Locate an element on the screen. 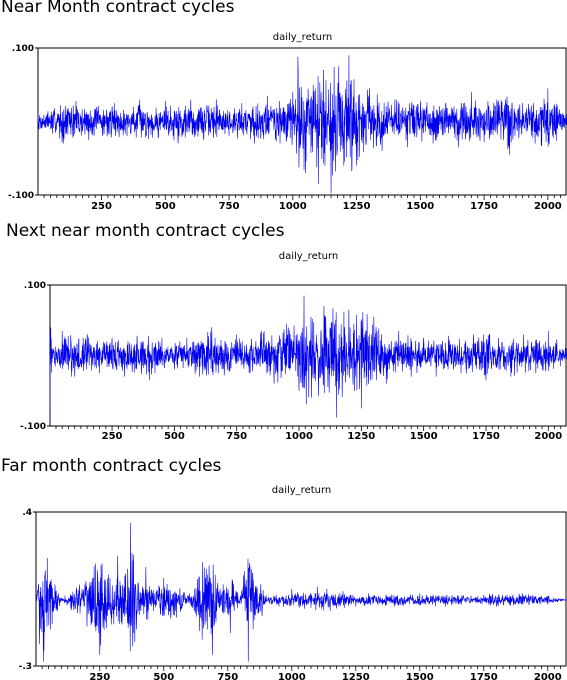 This screenshot has width=567, height=680. caption-next-near-month: Next near month contract cycles is located at coordinates (145, 231).